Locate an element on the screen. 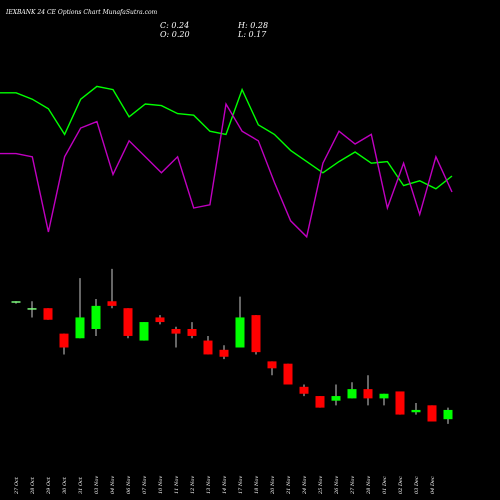 This screenshot has width=500, height=500. x-tick-label: 03 Dec is located at coordinates (417, 485).